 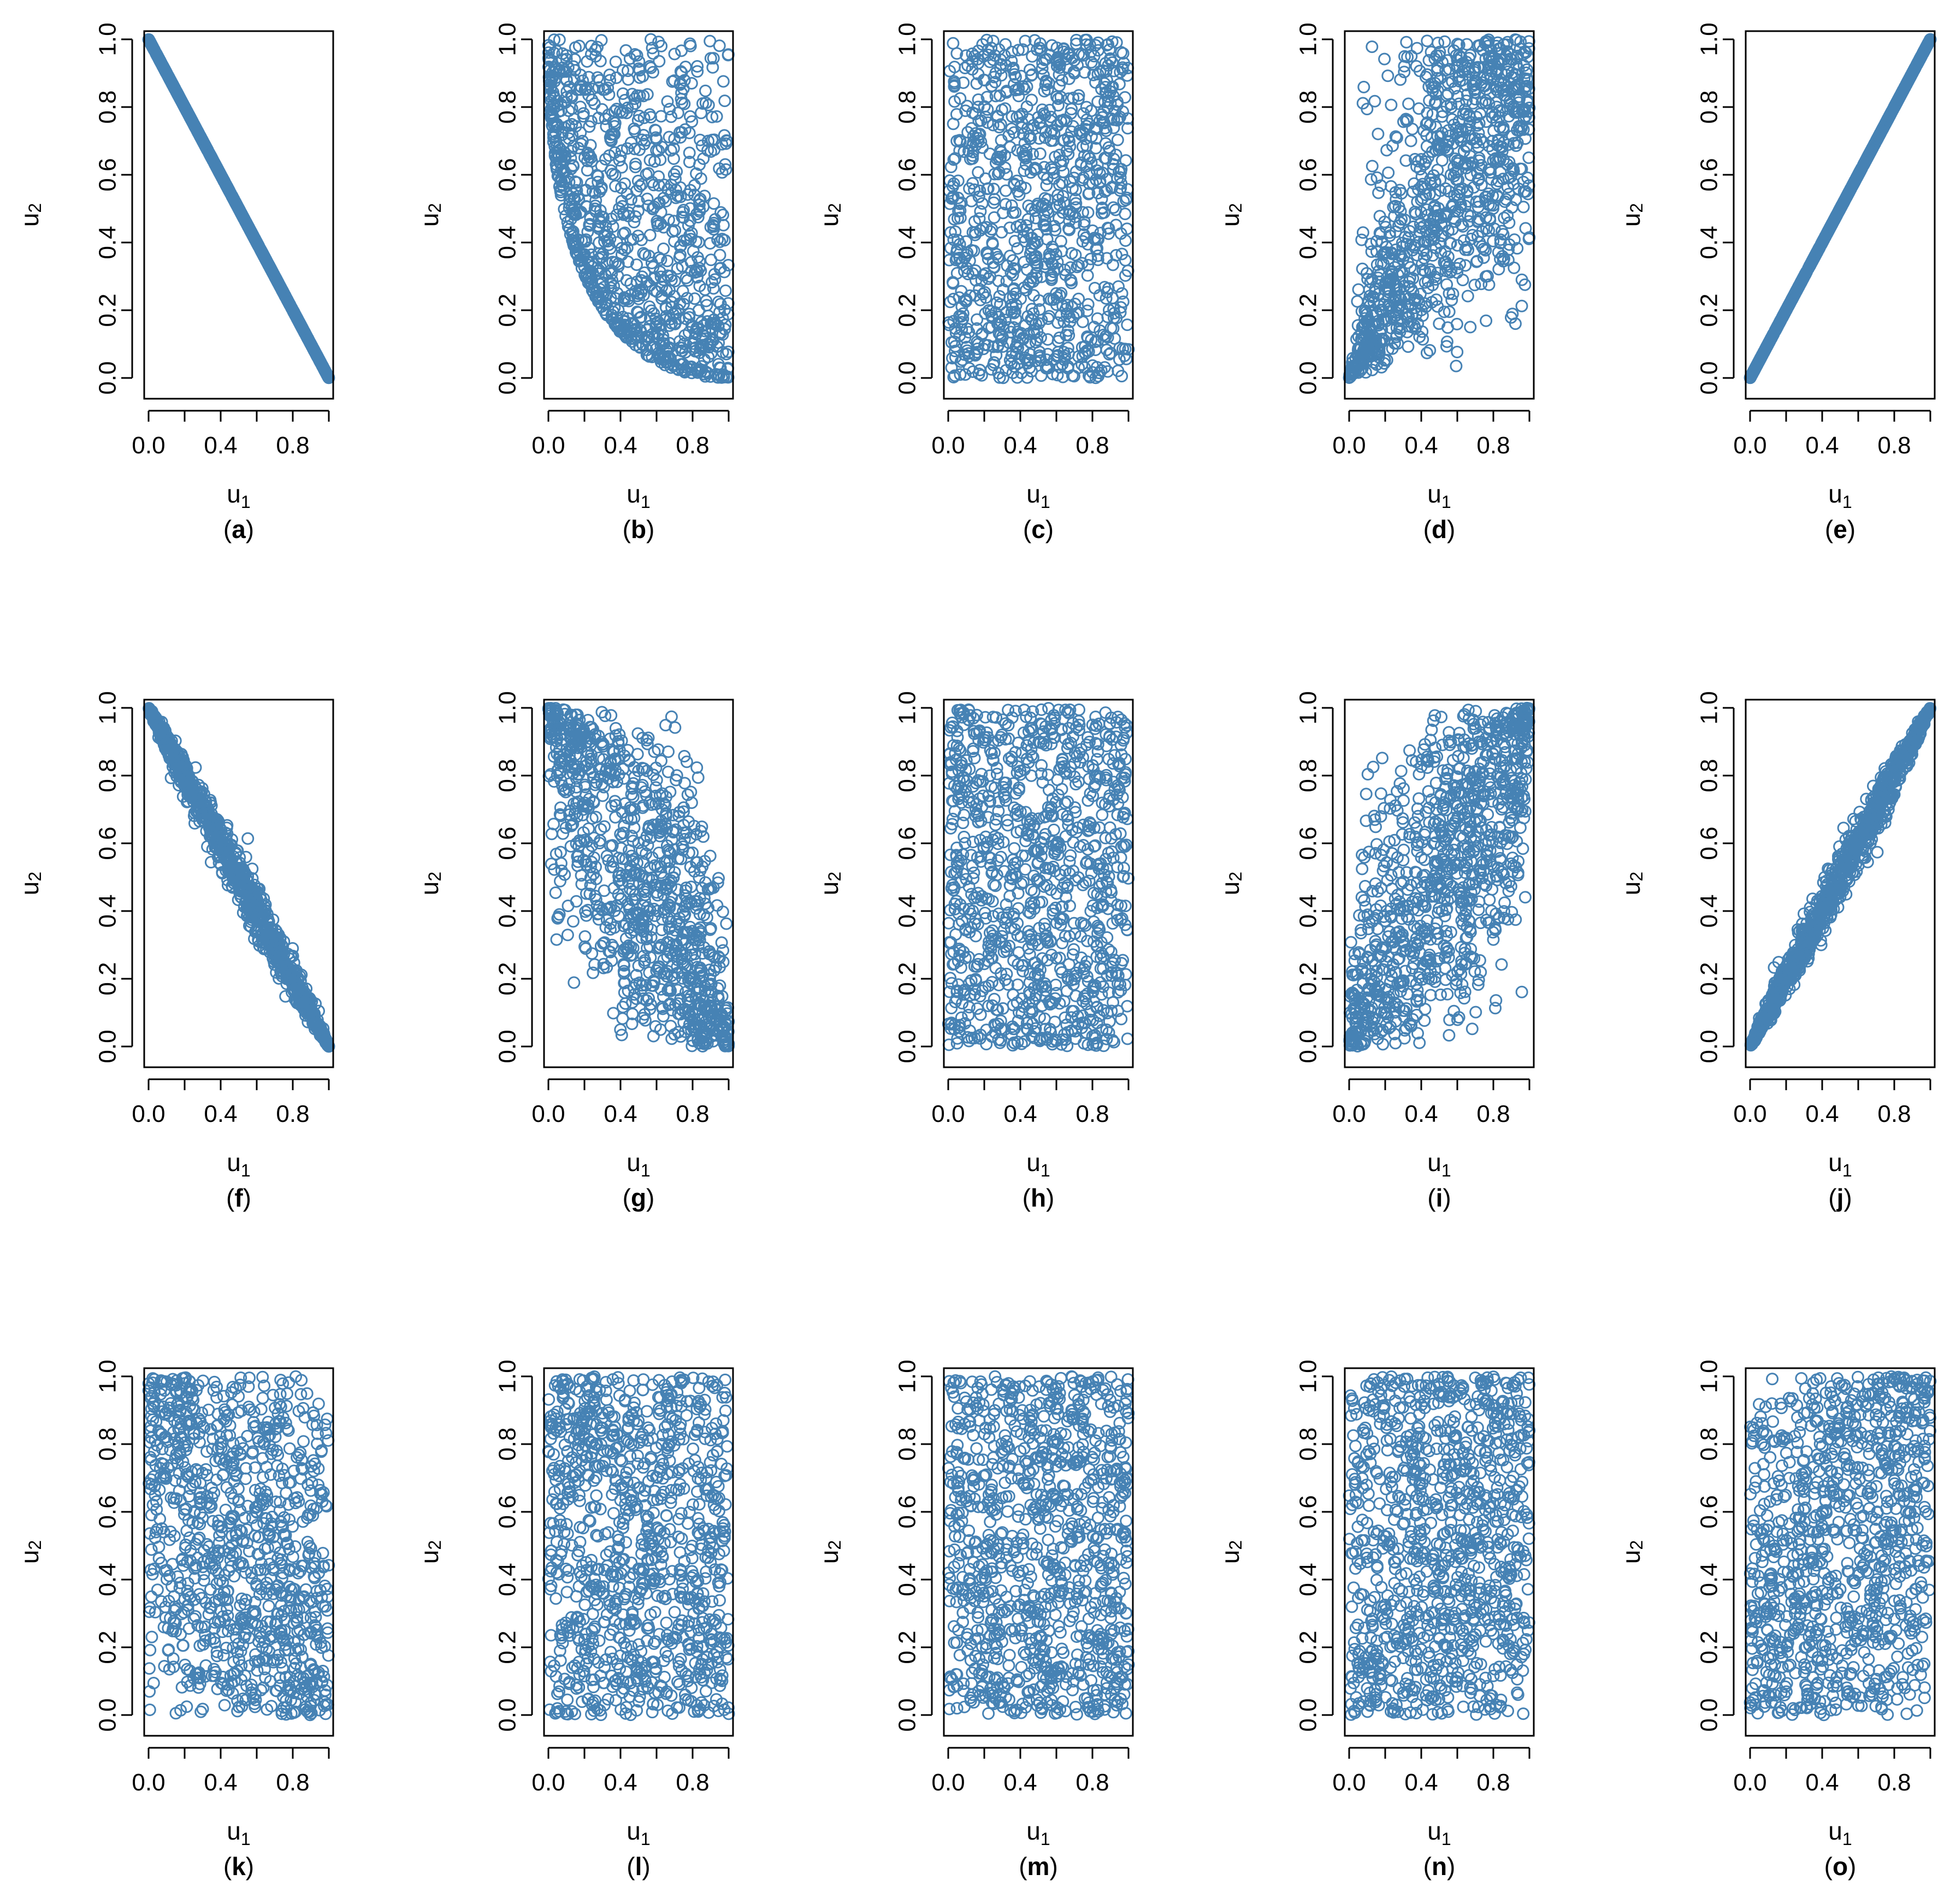 I want to click on y-axis-label: u2, so click(x=30, y=215).